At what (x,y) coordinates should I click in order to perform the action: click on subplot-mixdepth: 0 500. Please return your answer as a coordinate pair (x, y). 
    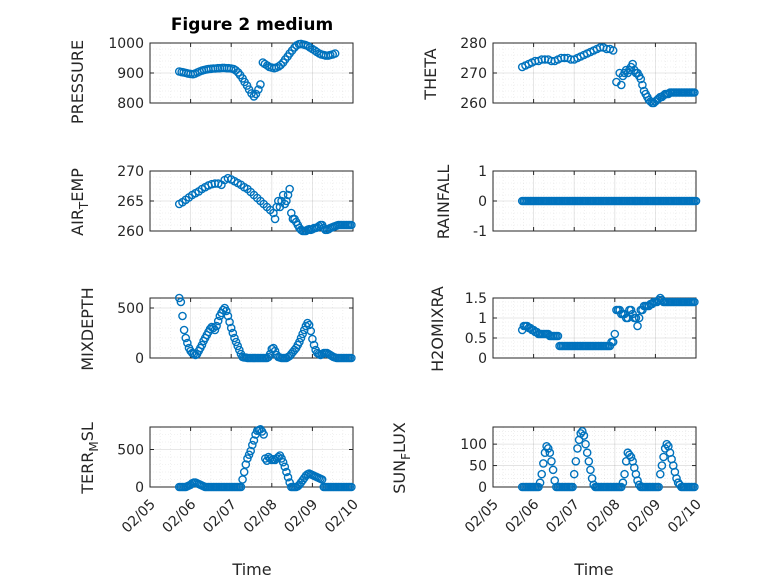
    Looking at the image, I should click on (236, 330).